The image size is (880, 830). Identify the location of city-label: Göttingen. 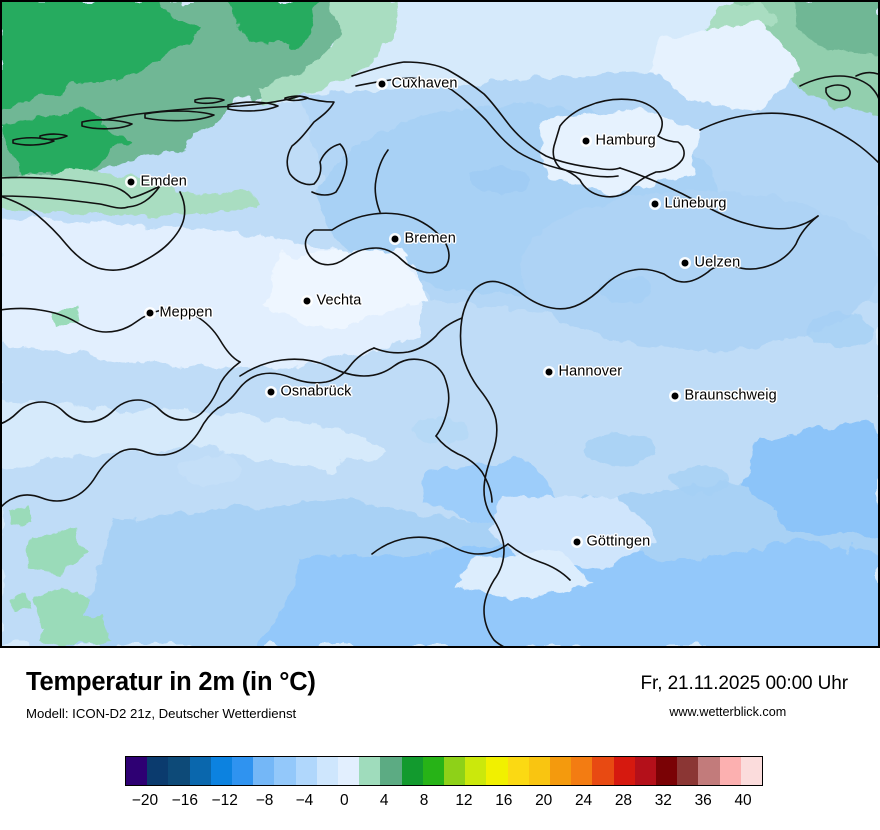
(618, 541).